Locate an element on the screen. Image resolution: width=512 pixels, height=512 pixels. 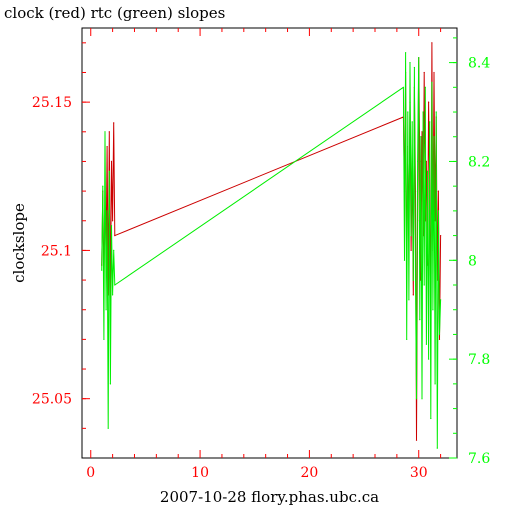
y-axis-label-left: clockslope is located at coordinates (19, 243).